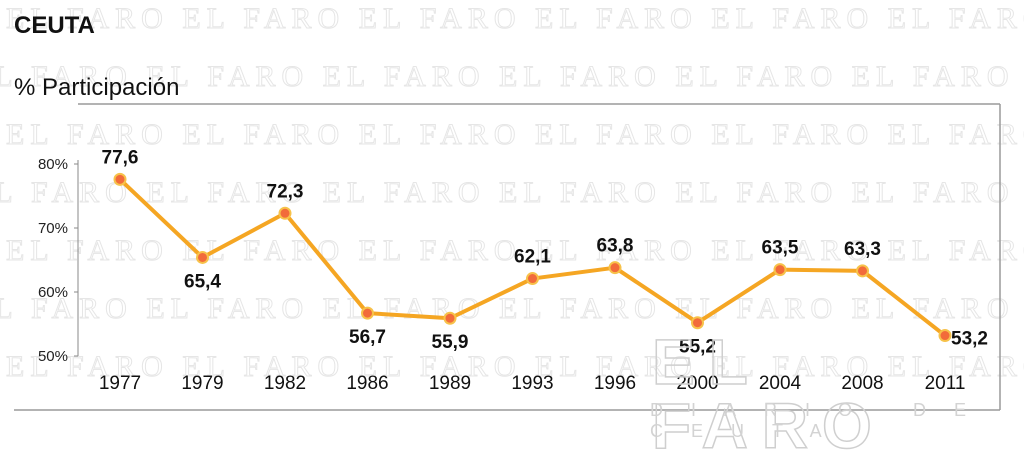  I want to click on x-tick-label: 2011, so click(945, 383).